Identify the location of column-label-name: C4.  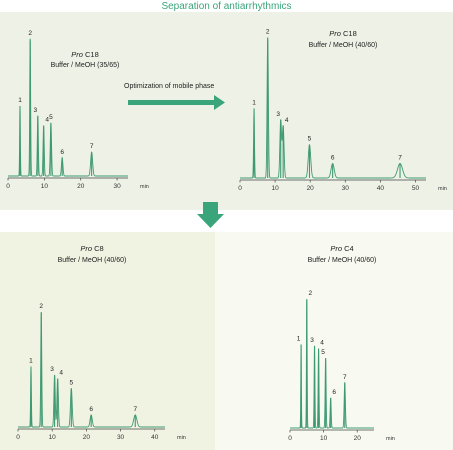
(348, 248).